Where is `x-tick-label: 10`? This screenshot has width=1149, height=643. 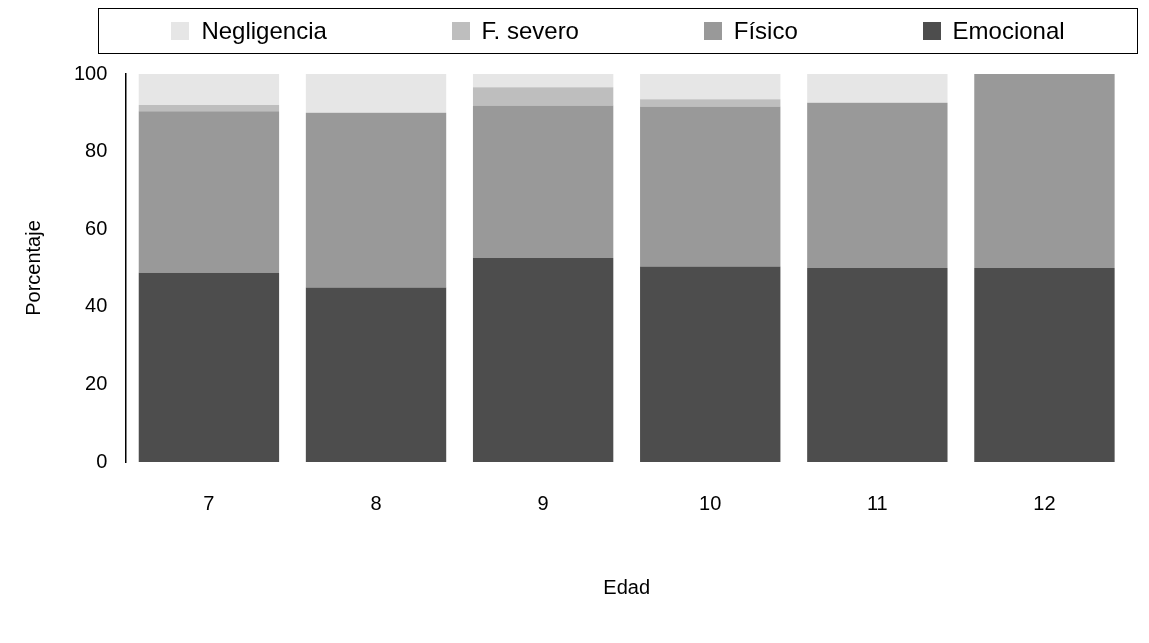
x-tick-label: 10 is located at coordinates (710, 502).